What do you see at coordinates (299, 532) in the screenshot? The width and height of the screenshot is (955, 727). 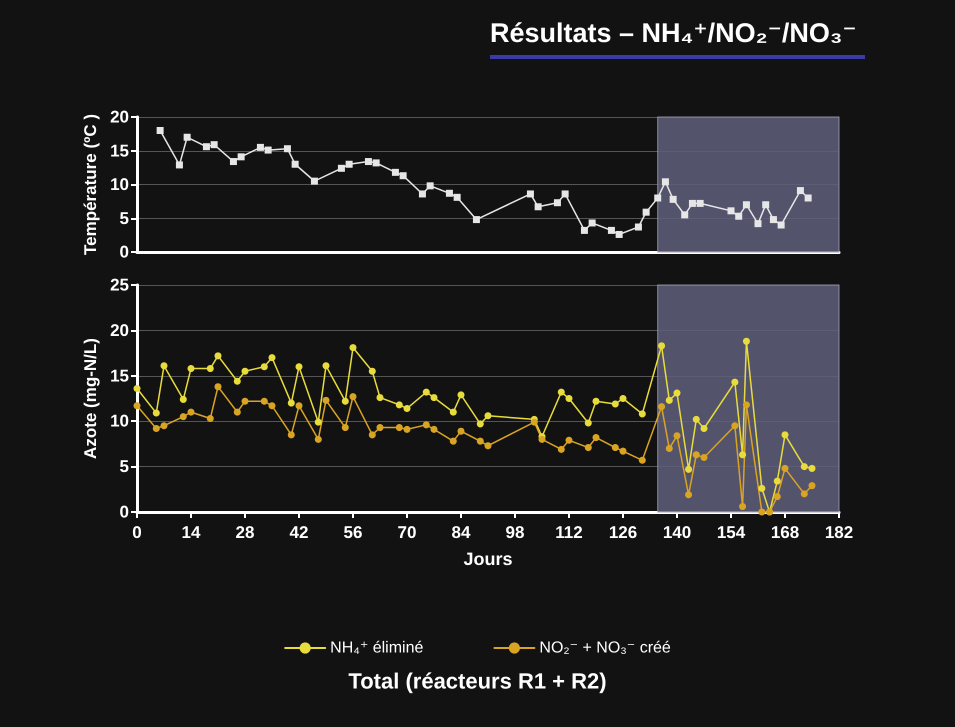 I see `x-tick-label: 42` at bounding box center [299, 532].